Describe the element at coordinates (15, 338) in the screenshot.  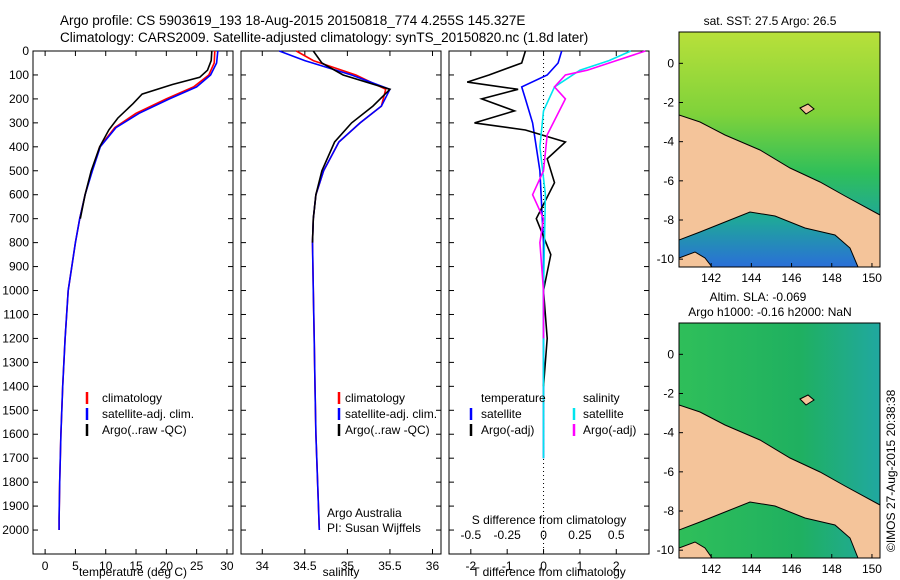
I see `y-tick-label: 1200` at that location.